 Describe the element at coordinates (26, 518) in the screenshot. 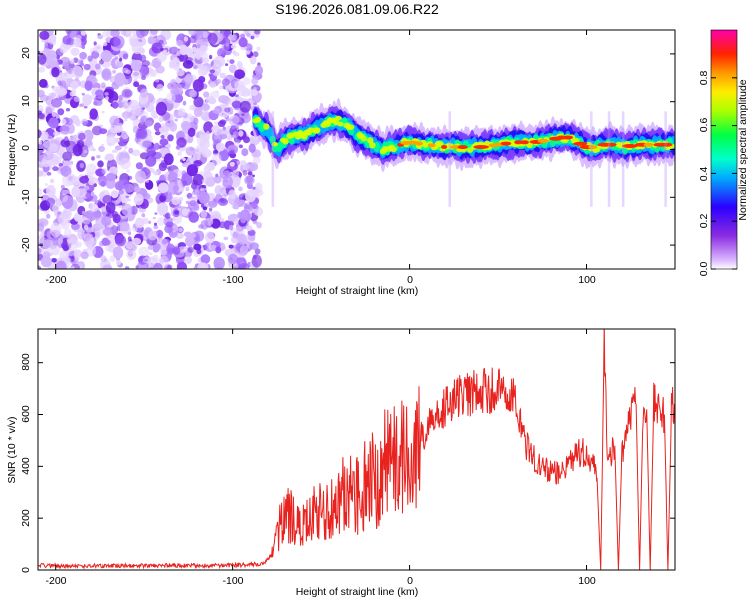

I see `y-tick-label-bottom-1: 200` at that location.